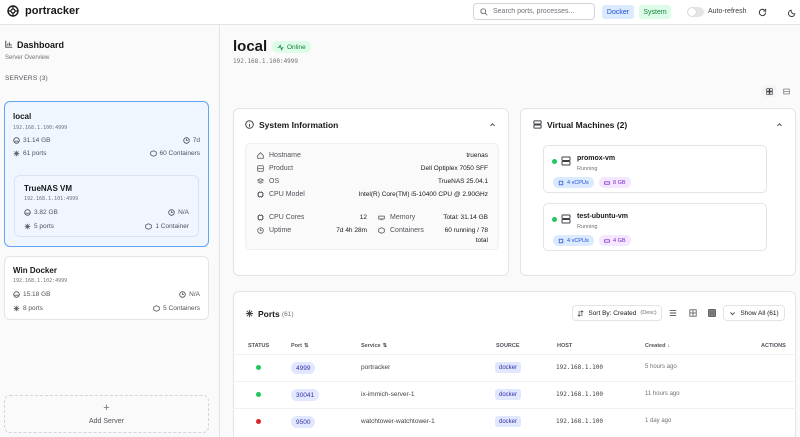 The width and height of the screenshot is (800, 437). I want to click on col-created: Created ↓, so click(658, 346).